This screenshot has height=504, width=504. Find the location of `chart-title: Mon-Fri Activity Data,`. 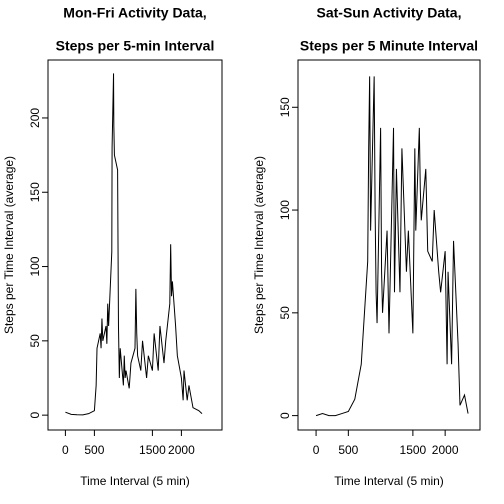

chart-title: Mon-Fri Activity Data, is located at coordinates (134, 13).